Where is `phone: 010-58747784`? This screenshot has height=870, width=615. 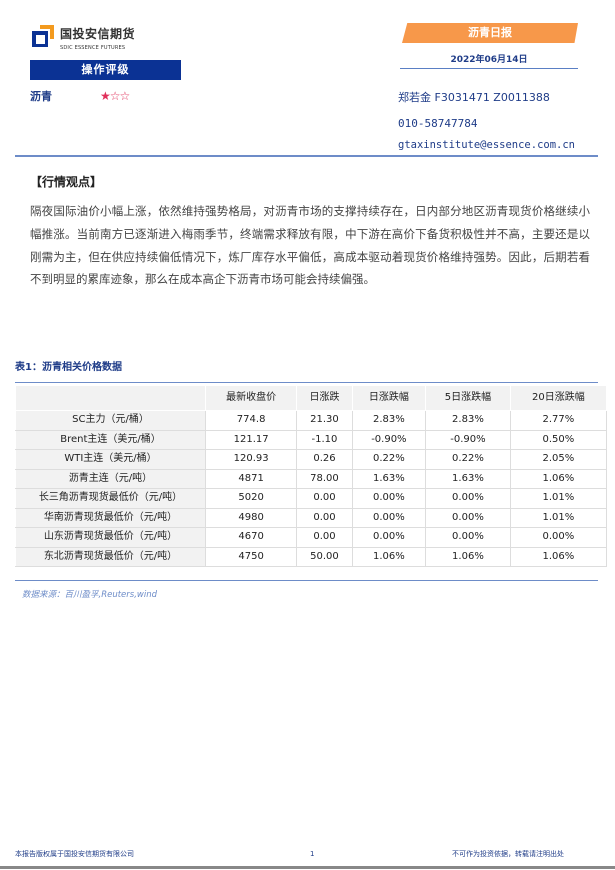 phone: 010-58747784 is located at coordinates (438, 123).